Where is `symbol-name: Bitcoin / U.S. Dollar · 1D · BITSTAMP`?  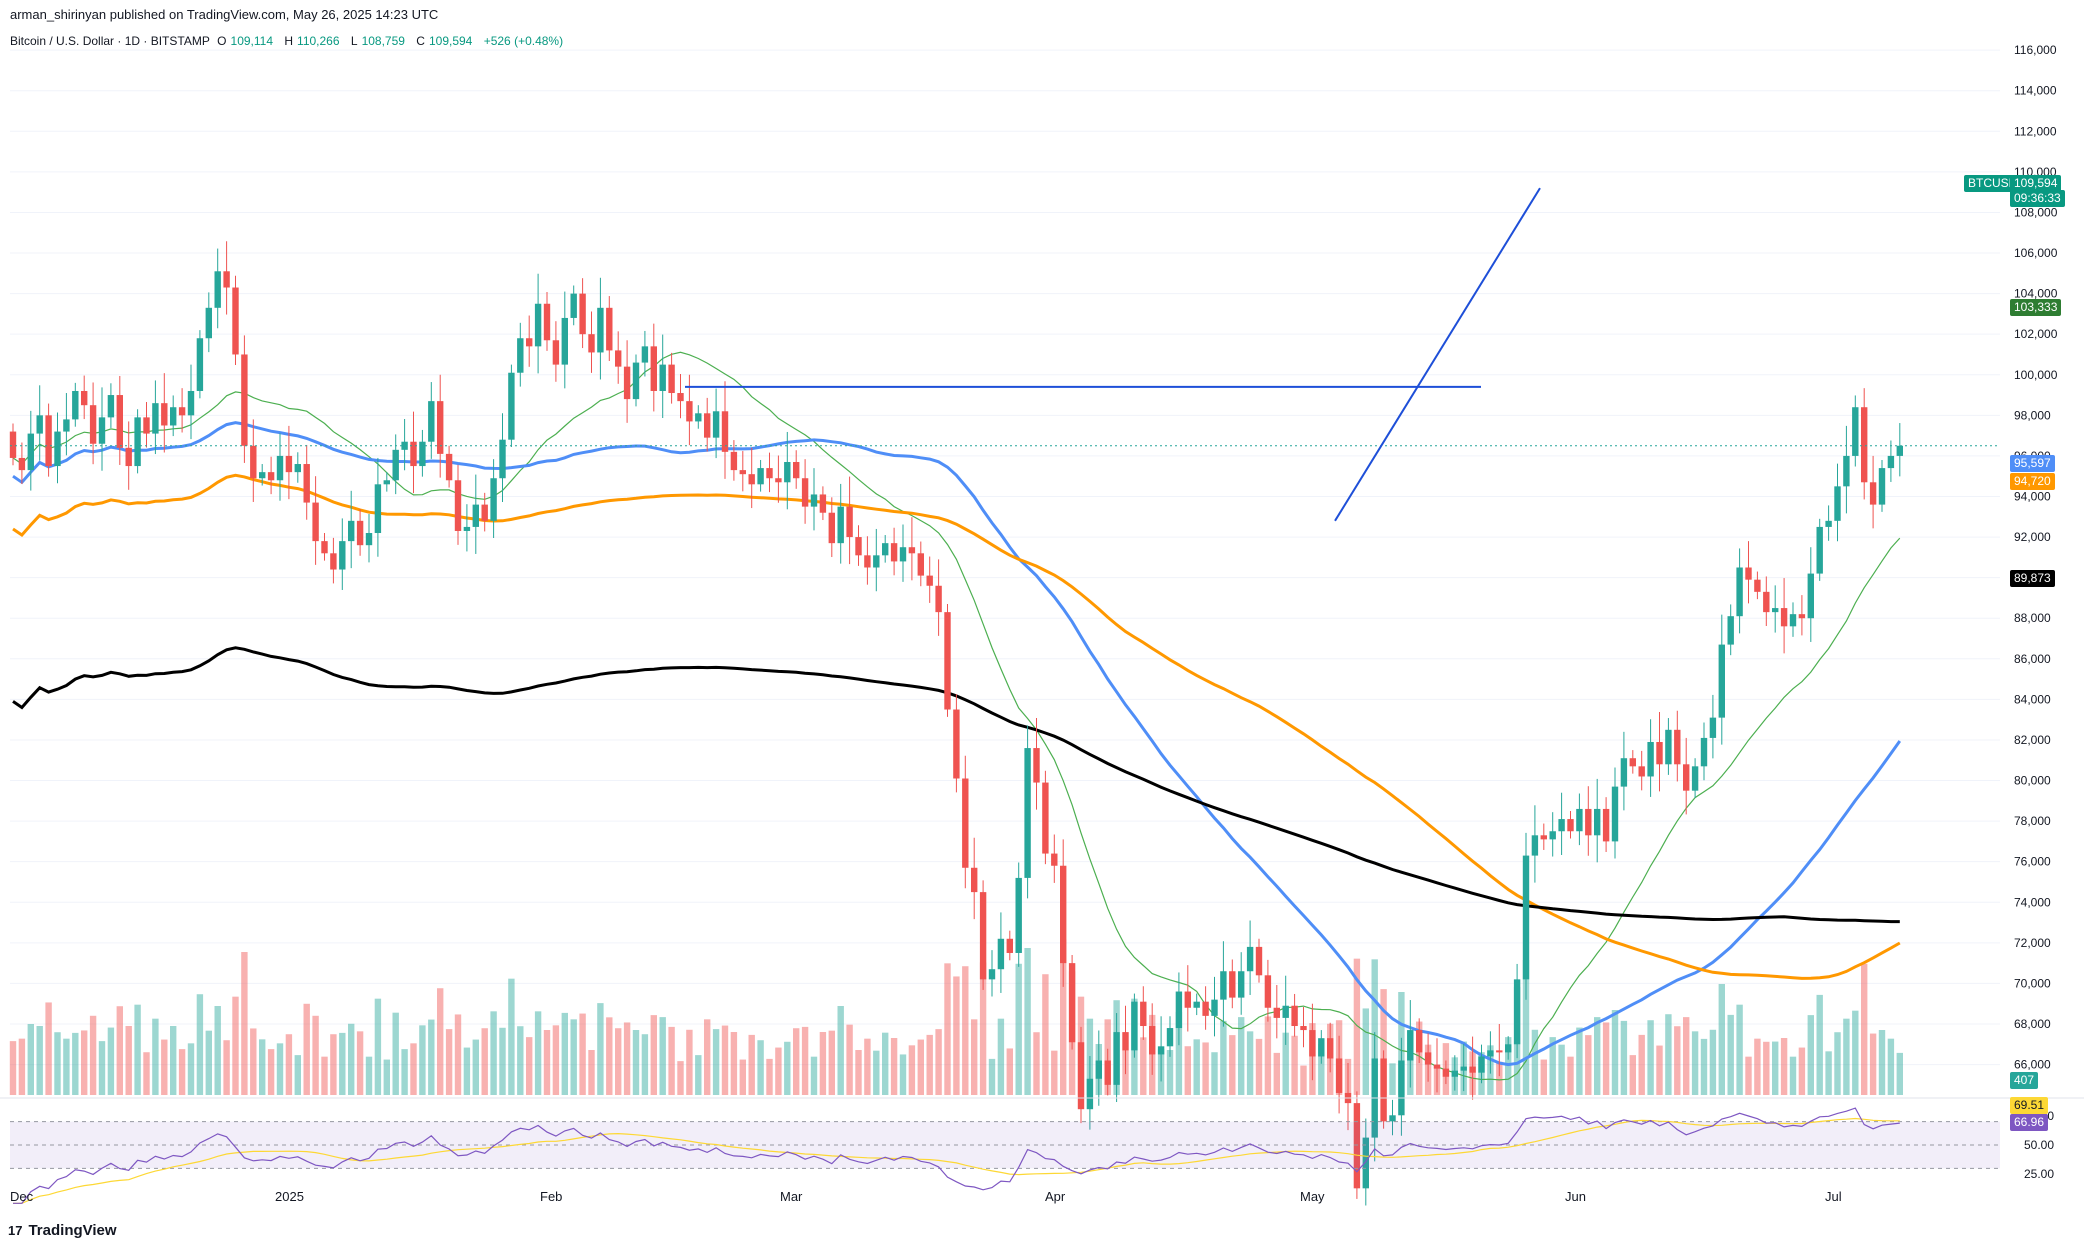
symbol-name: Bitcoin / U.S. Dollar · 1D · BITSTAMP is located at coordinates (110, 41).